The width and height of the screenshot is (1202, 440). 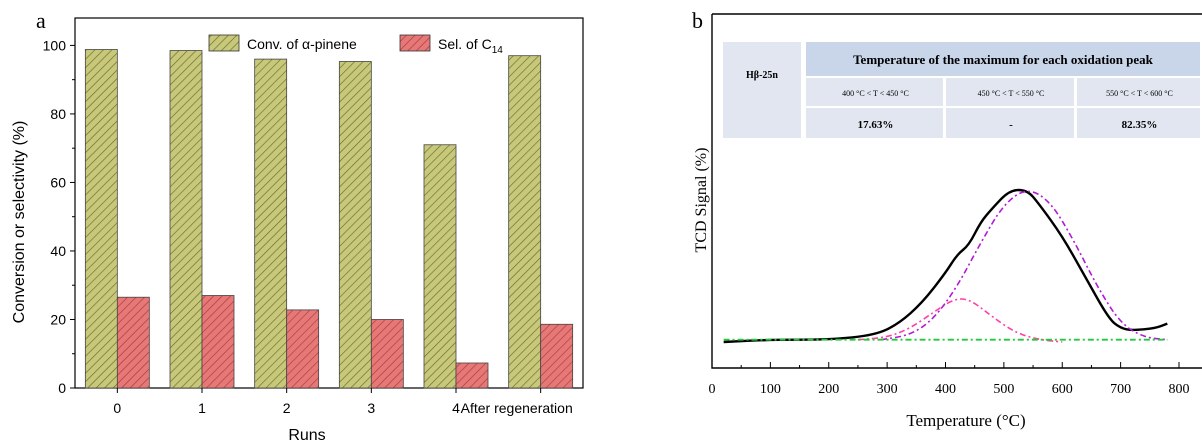 I want to click on chart-a-xlabel: Runs, so click(x=306, y=433).